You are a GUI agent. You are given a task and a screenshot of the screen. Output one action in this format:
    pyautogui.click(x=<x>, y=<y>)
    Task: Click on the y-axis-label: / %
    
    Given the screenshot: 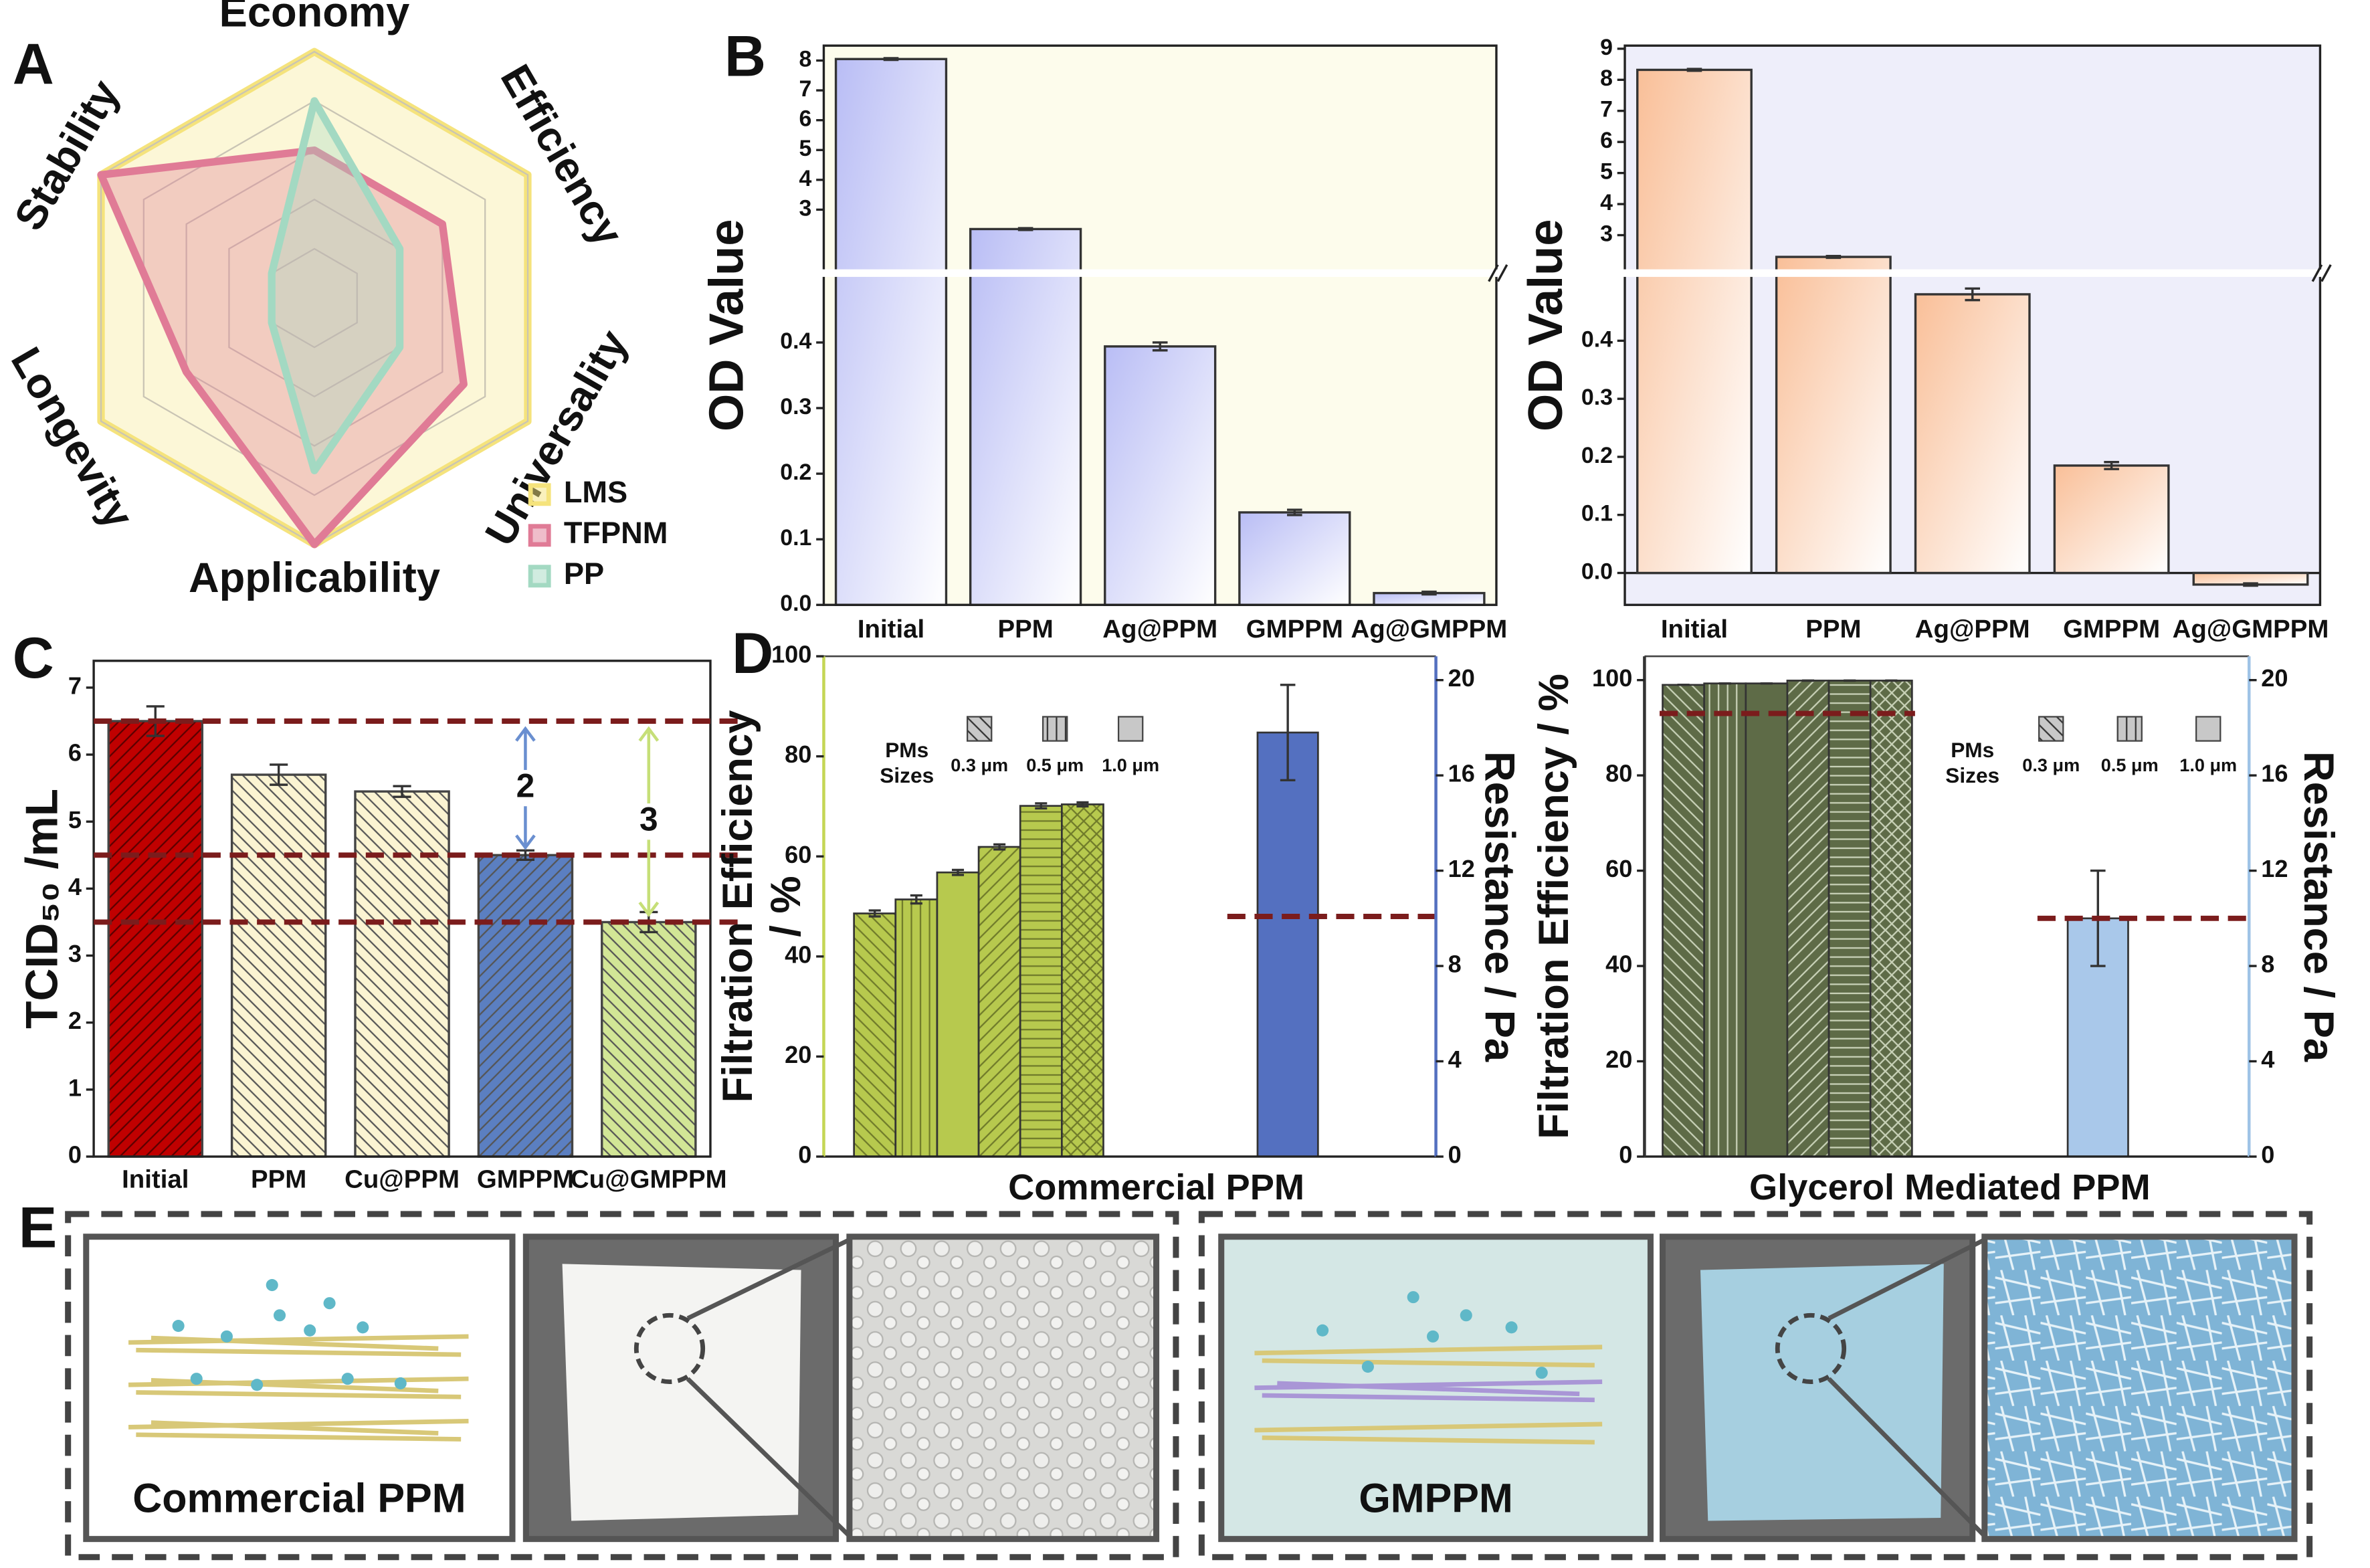 What is the action you would take?
    pyautogui.click(x=786, y=906)
    